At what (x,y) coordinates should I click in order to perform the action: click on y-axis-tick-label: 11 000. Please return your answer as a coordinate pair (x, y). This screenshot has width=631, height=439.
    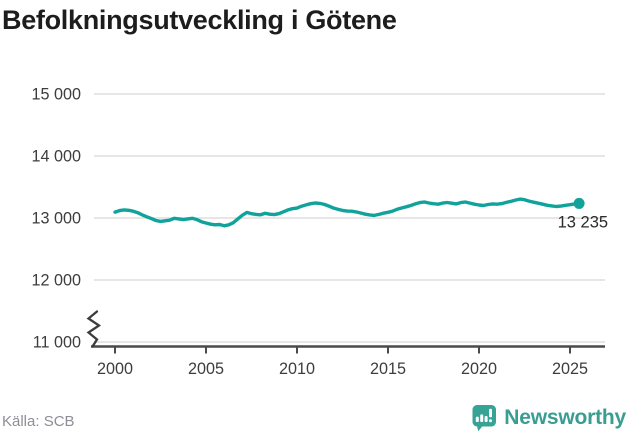
    Looking at the image, I should click on (57, 343).